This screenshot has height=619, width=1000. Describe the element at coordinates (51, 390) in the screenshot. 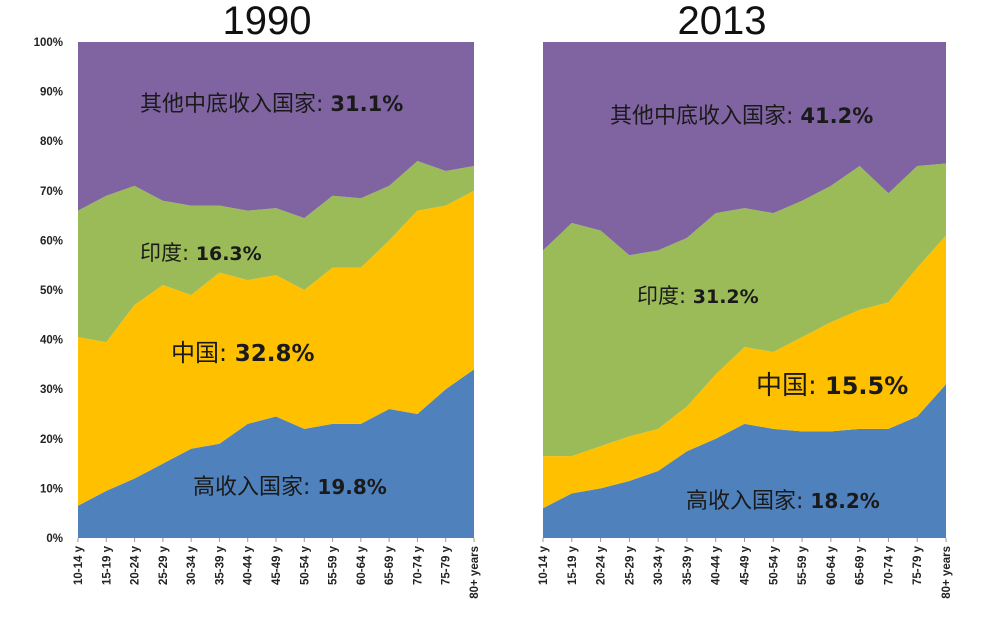

I see `y-tick-label: 30%` at that location.